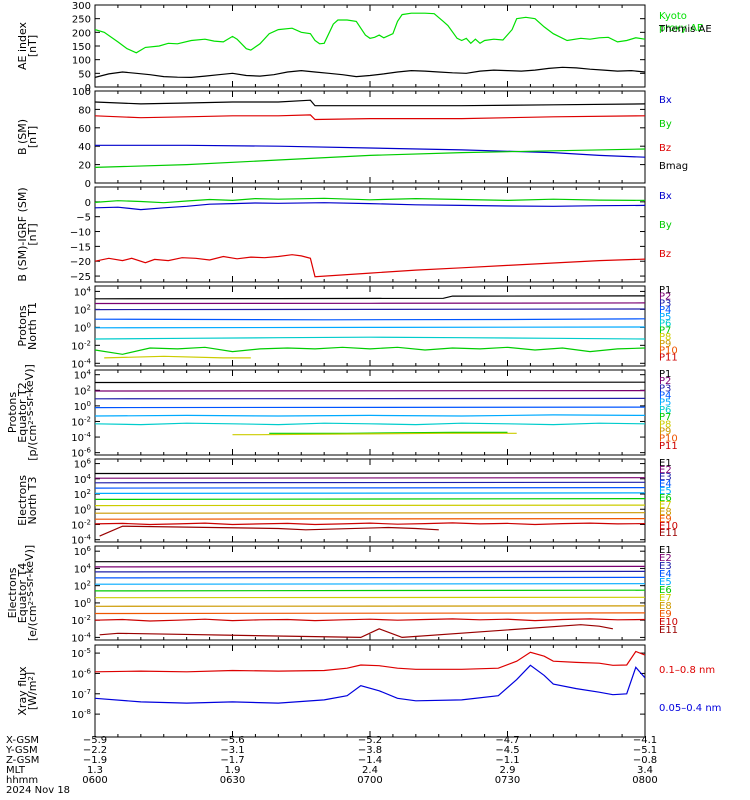 The height and width of the screenshot is (800, 750). What do you see at coordinates (370, 200) in the screenshot?
I see `series-line-by` at bounding box center [370, 200].